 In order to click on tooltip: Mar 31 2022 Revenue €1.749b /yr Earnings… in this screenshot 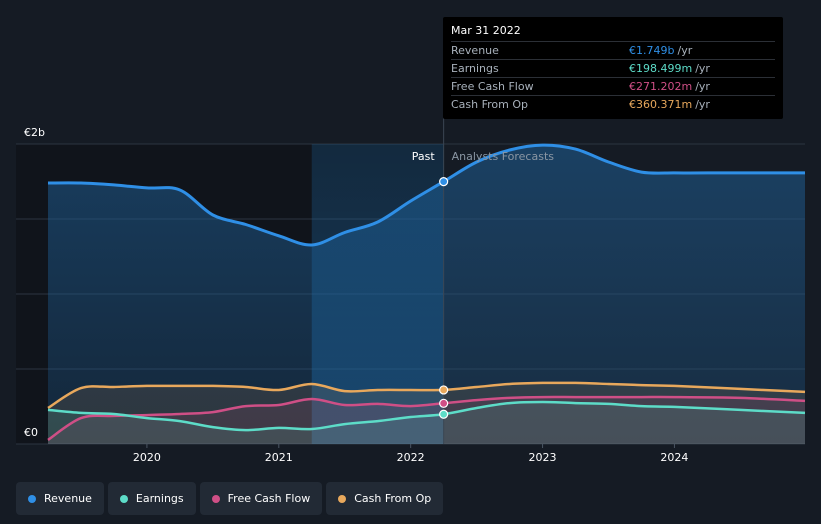, I will do `click(613, 68)`.